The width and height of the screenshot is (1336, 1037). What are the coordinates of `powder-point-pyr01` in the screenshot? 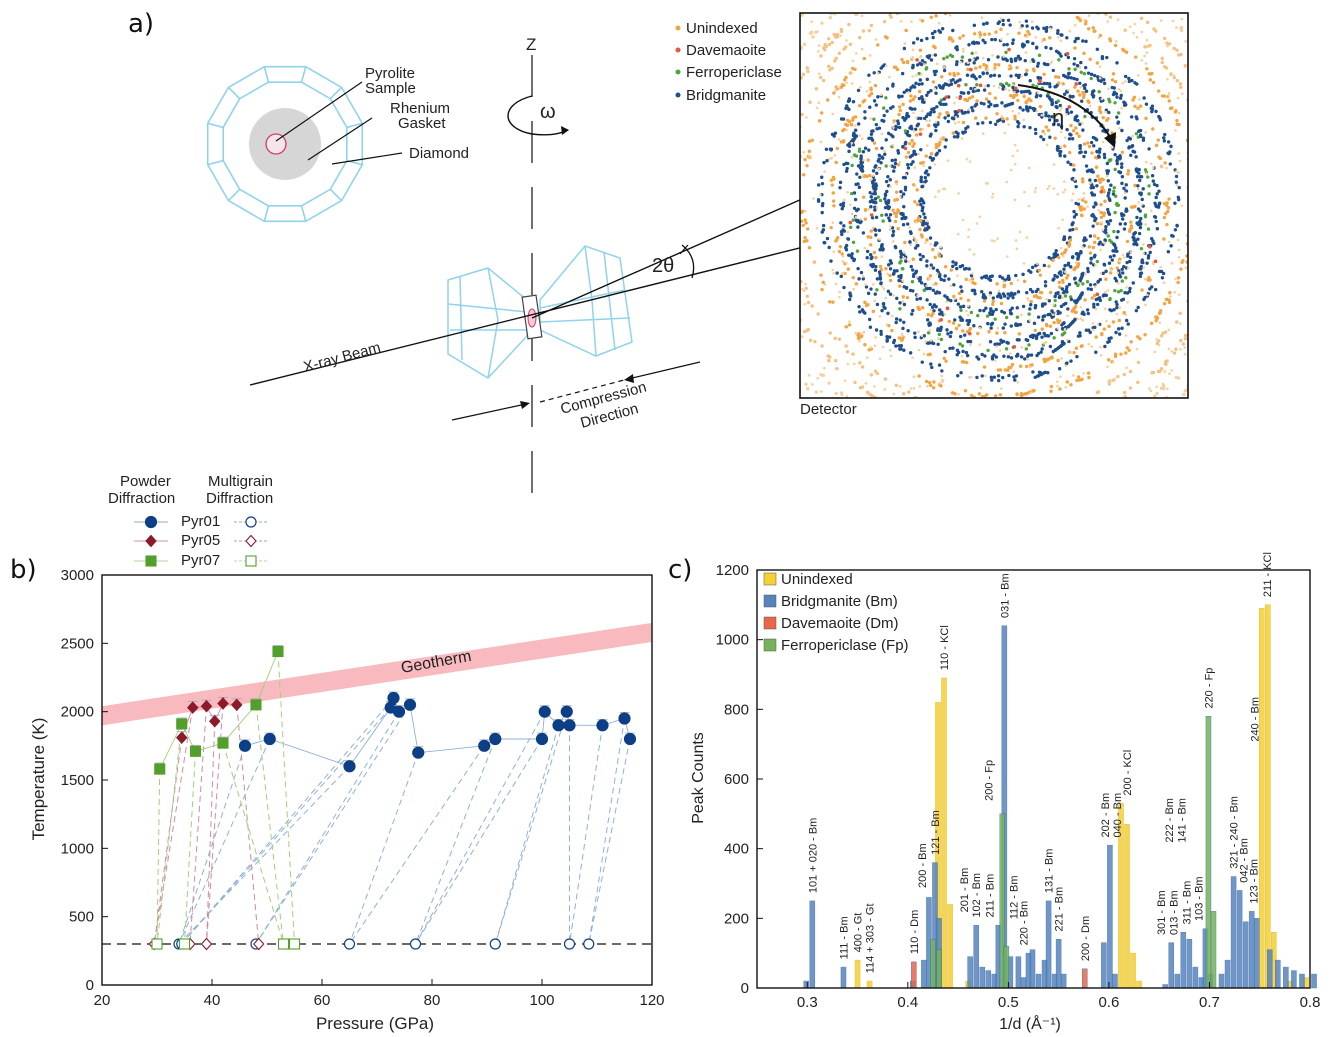 It's located at (393, 698).